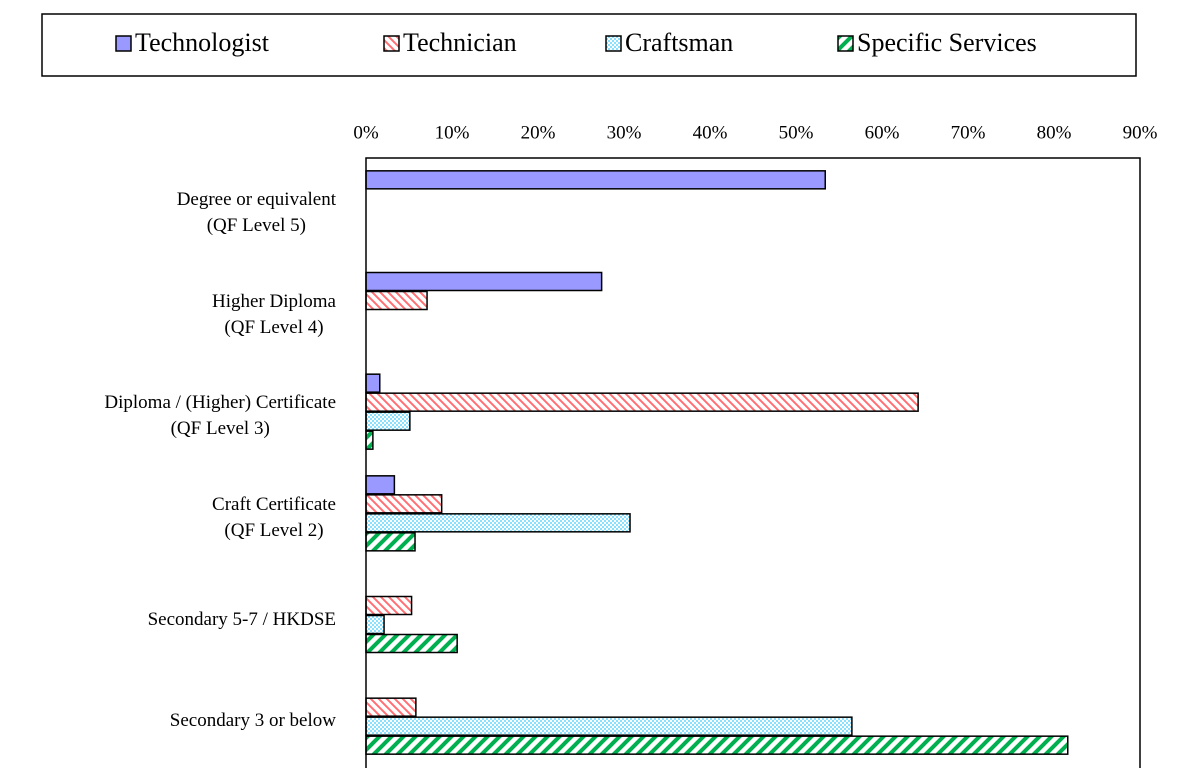 This screenshot has width=1178, height=768. I want to click on x-tick-label: 60%, so click(882, 132).